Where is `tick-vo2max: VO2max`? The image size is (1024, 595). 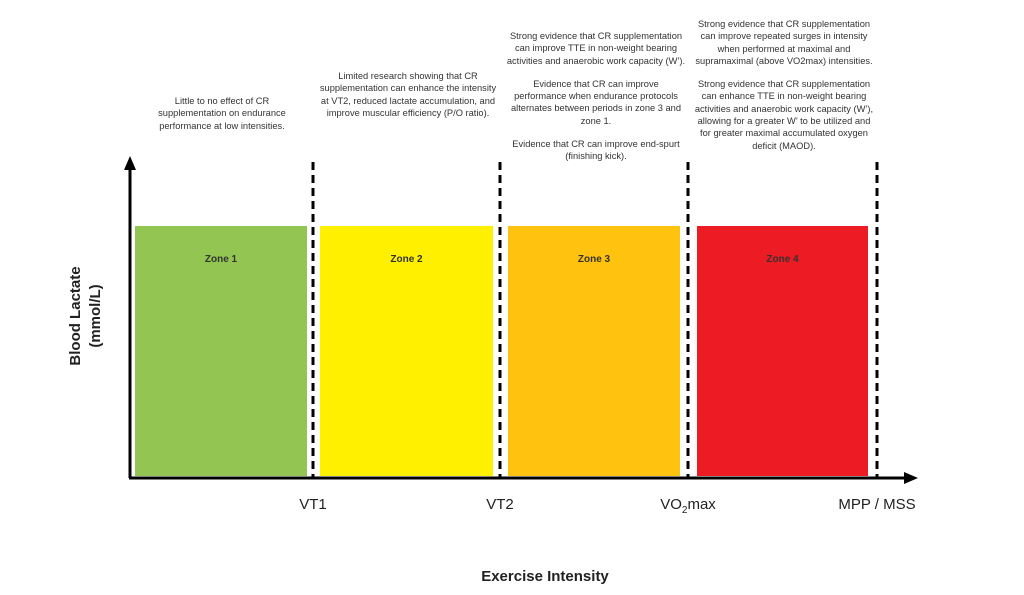
tick-vo2max: VO2max is located at coordinates (688, 506).